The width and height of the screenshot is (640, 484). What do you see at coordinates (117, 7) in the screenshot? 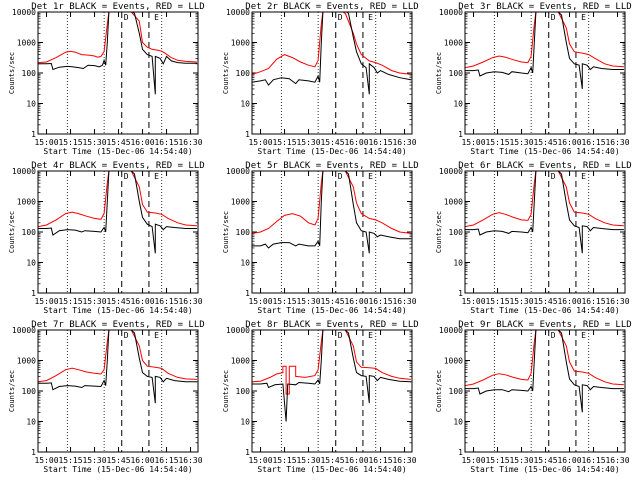
I see `chart-title: Det 1r BLACK = Events, RED = LLD` at bounding box center [117, 7].